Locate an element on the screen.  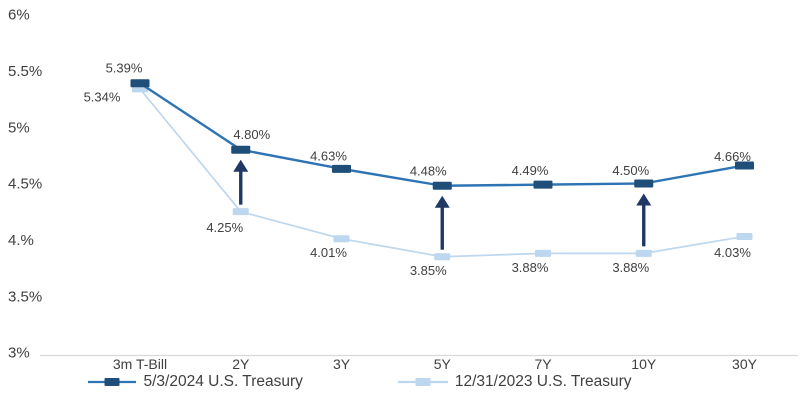
data-point-label: 5.34% is located at coordinates (102, 96).